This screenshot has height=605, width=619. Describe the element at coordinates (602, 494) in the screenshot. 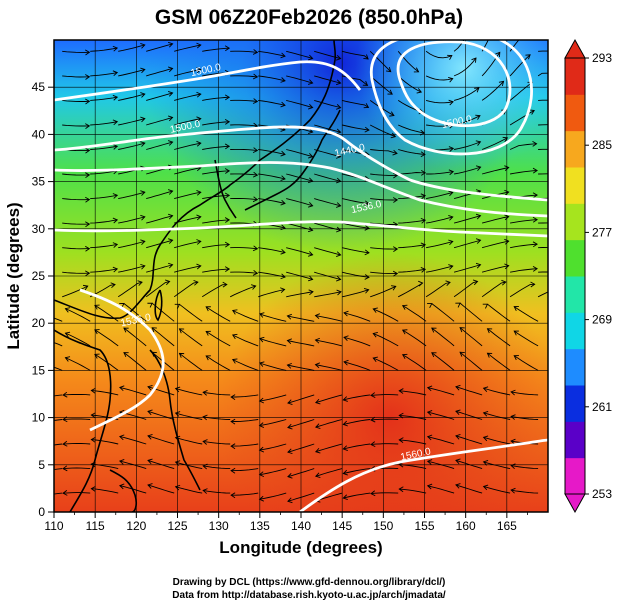

I see `colorbar-label: 253` at that location.